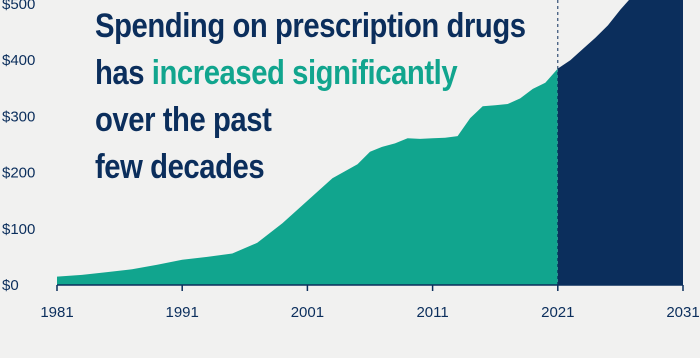 This screenshot has width=700, height=358. I want to click on y-tick-label: $400, so click(18, 60).